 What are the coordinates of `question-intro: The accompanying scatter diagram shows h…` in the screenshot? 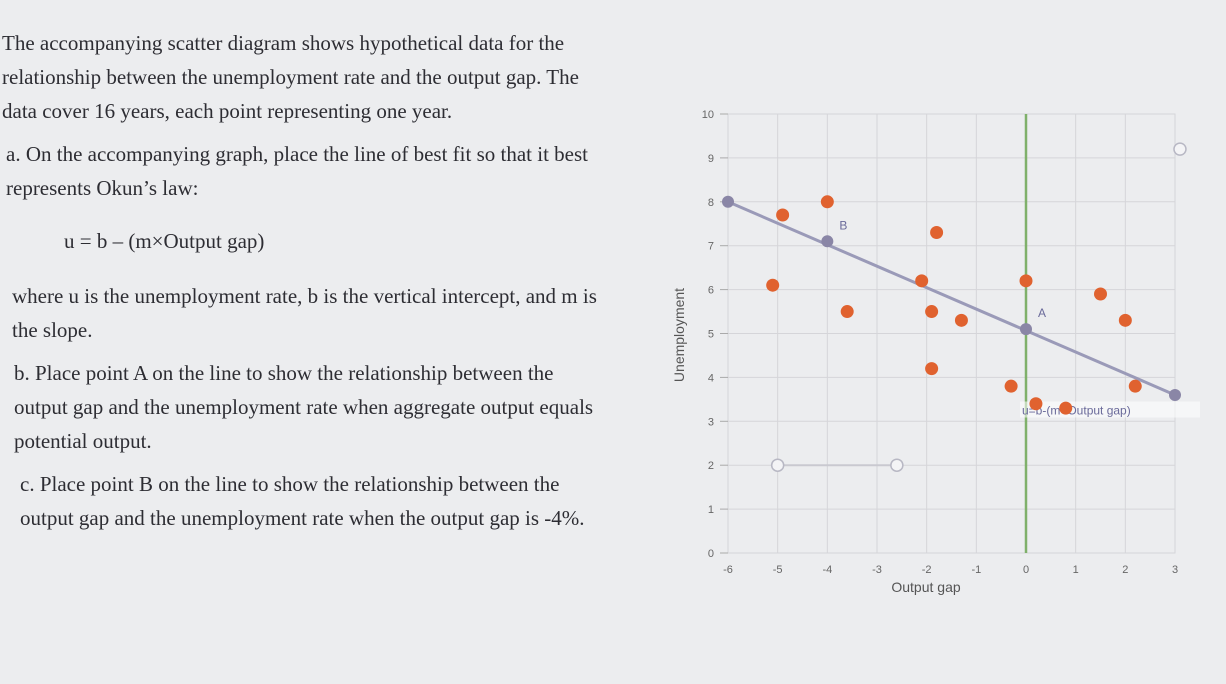 It's located at (290, 77).